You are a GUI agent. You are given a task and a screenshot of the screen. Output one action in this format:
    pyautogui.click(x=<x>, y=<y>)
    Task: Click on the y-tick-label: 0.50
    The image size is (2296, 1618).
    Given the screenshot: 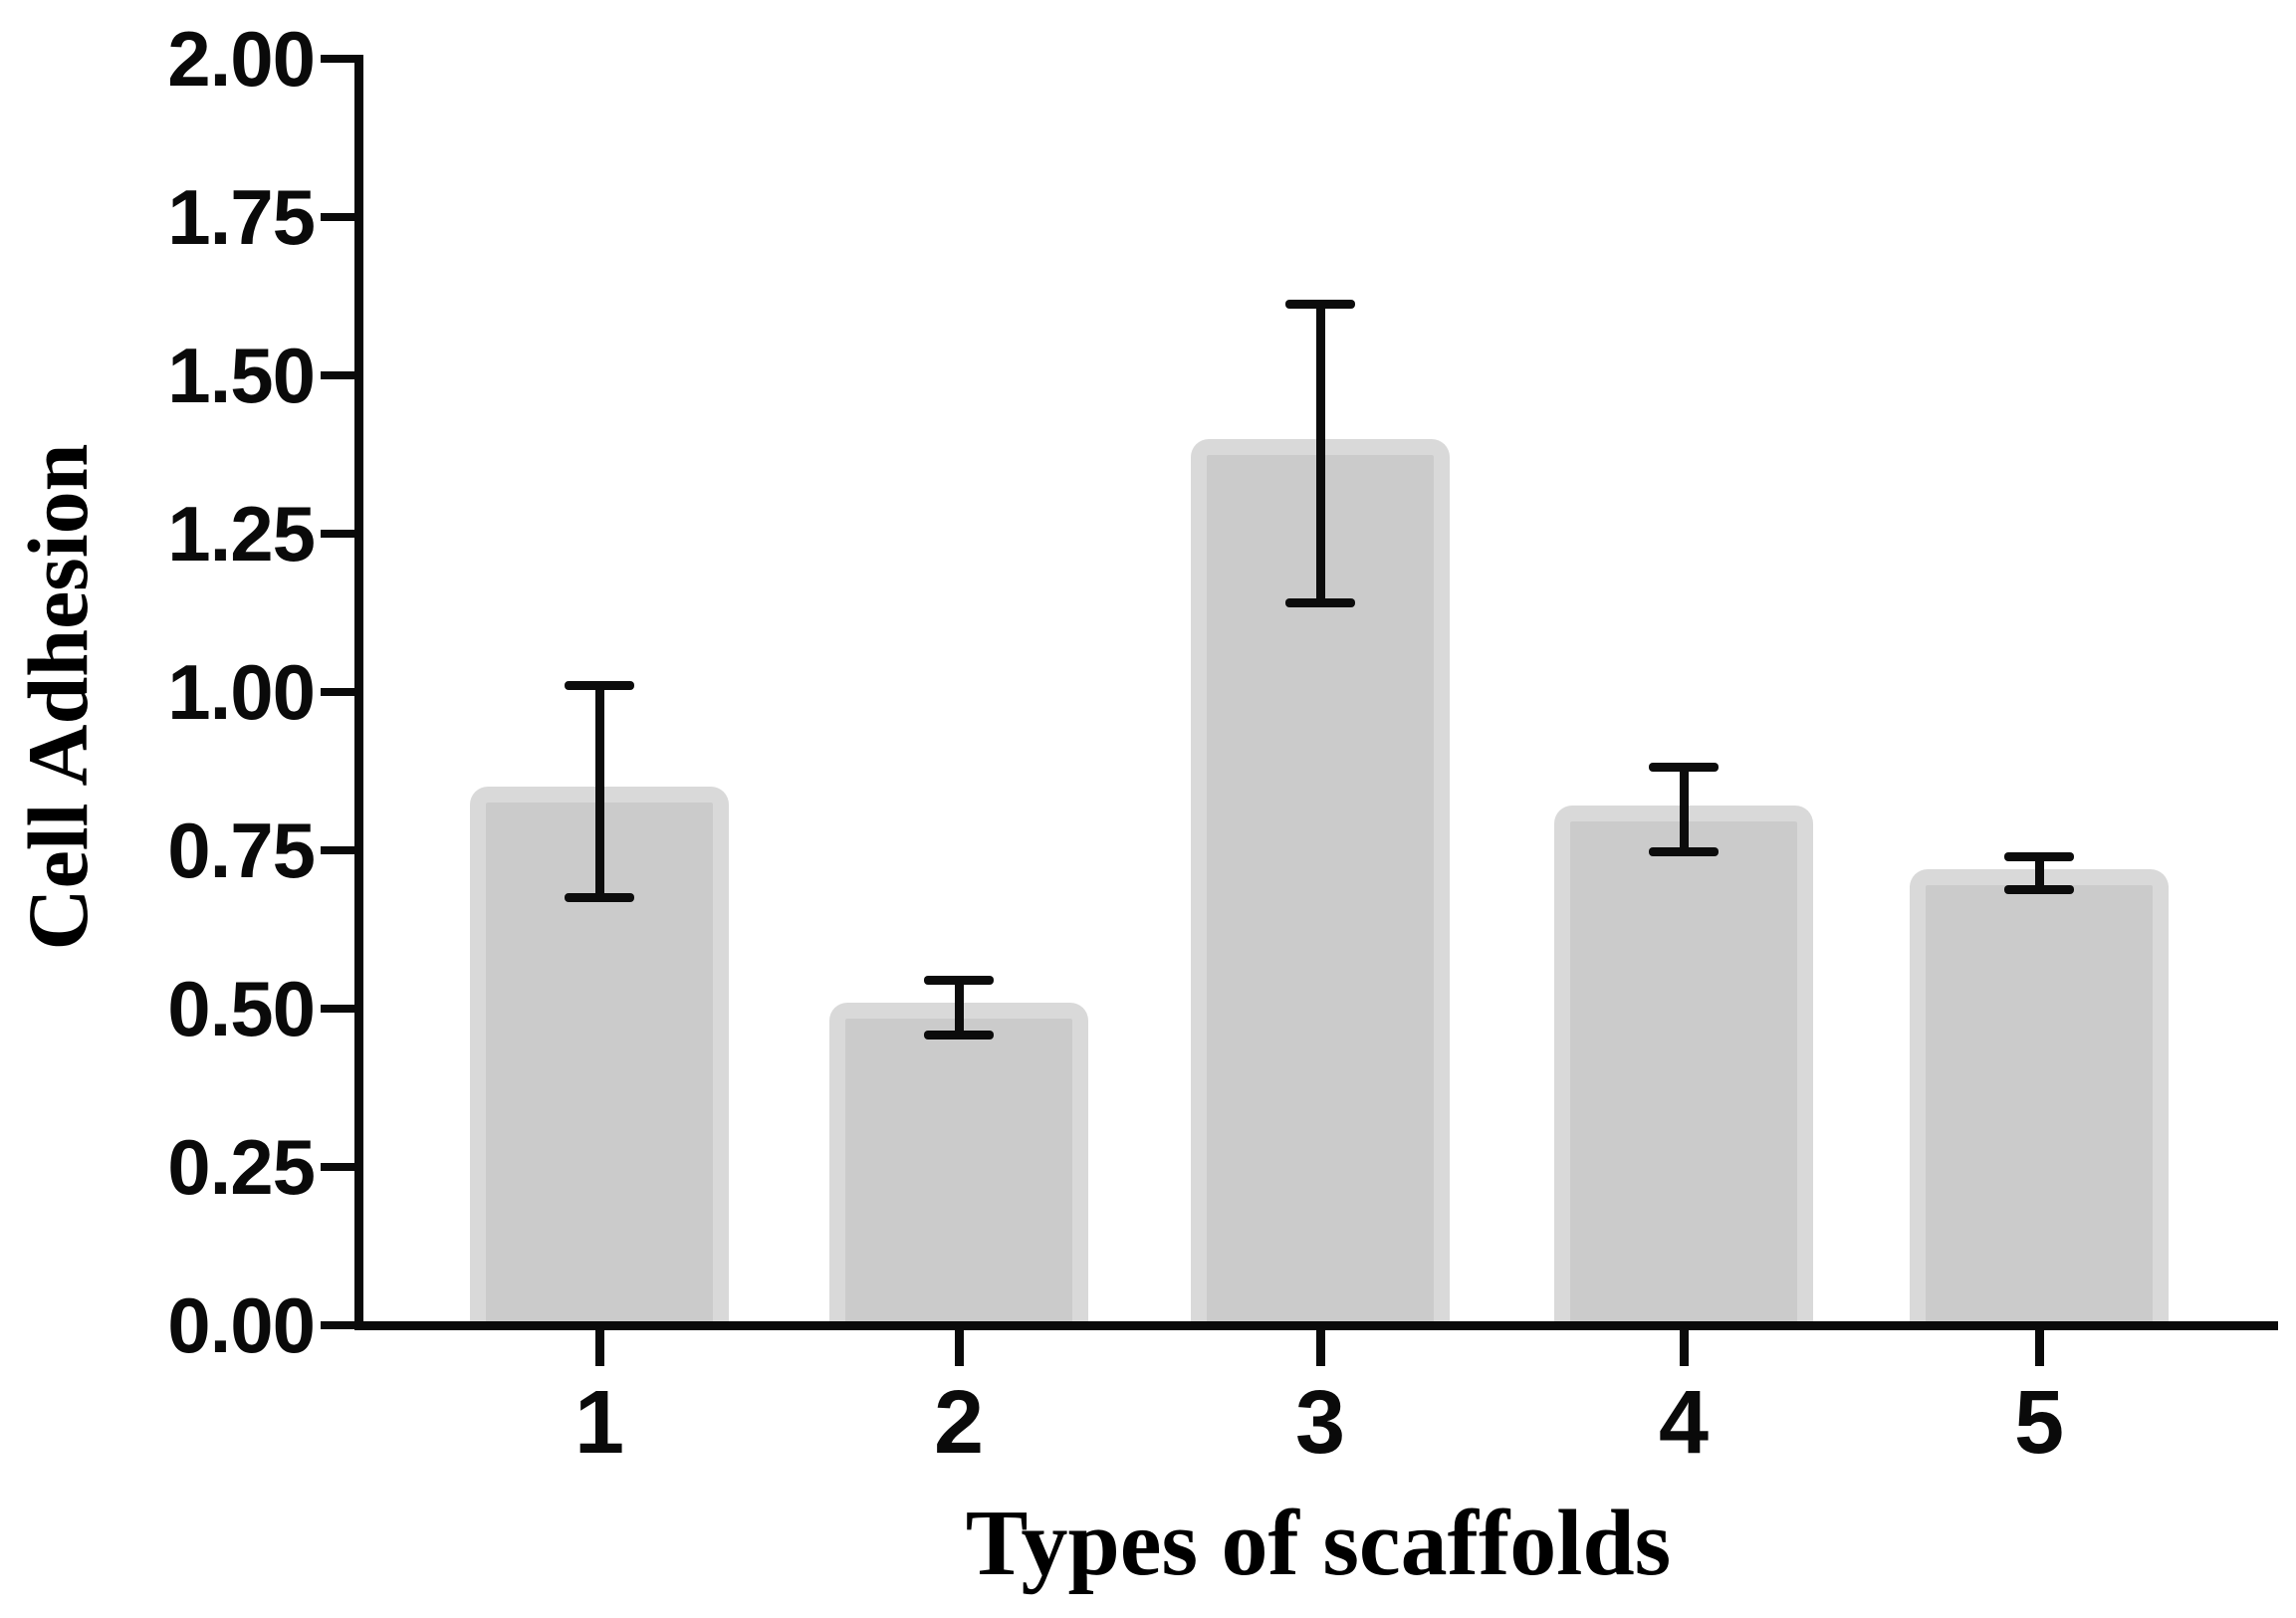 What is the action you would take?
    pyautogui.click(x=241, y=1008)
    